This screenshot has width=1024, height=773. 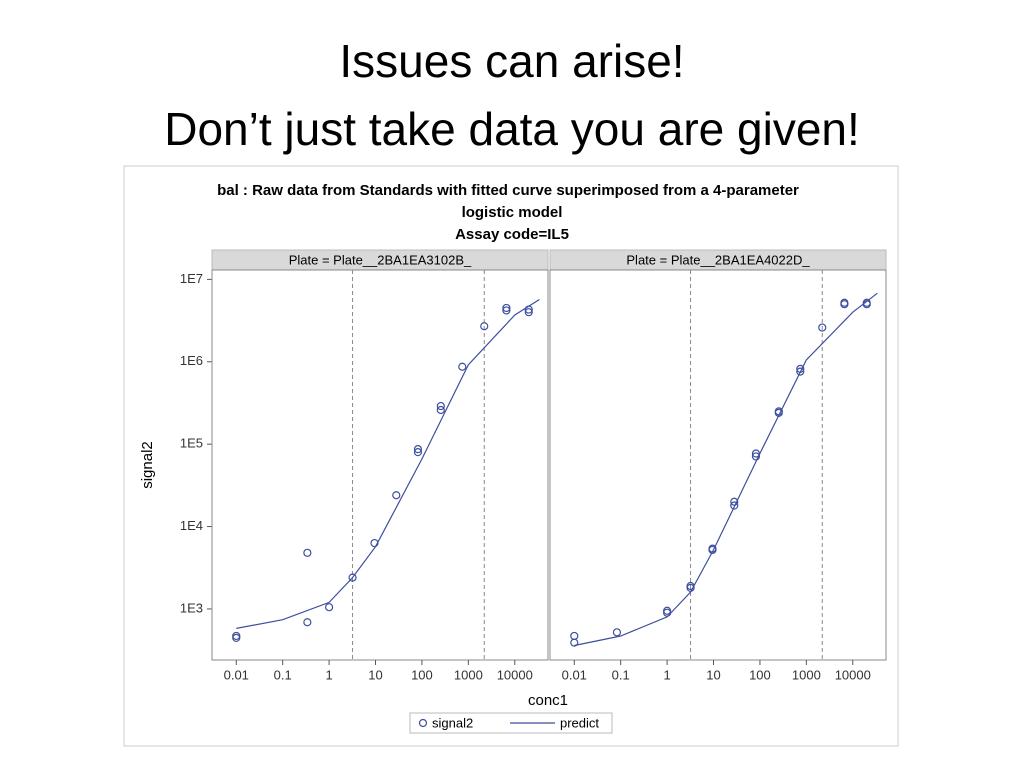 What do you see at coordinates (452, 722) in the screenshot?
I see `legend-label: signal2` at bounding box center [452, 722].